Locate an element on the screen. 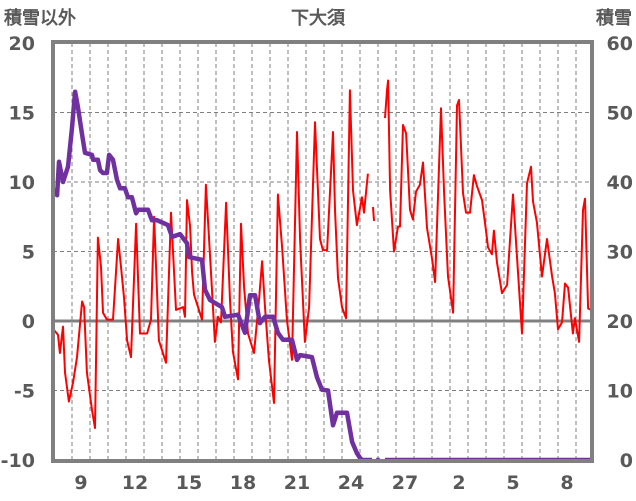 This screenshot has height=501, width=636. x-tick-label: 24 is located at coordinates (351, 483).